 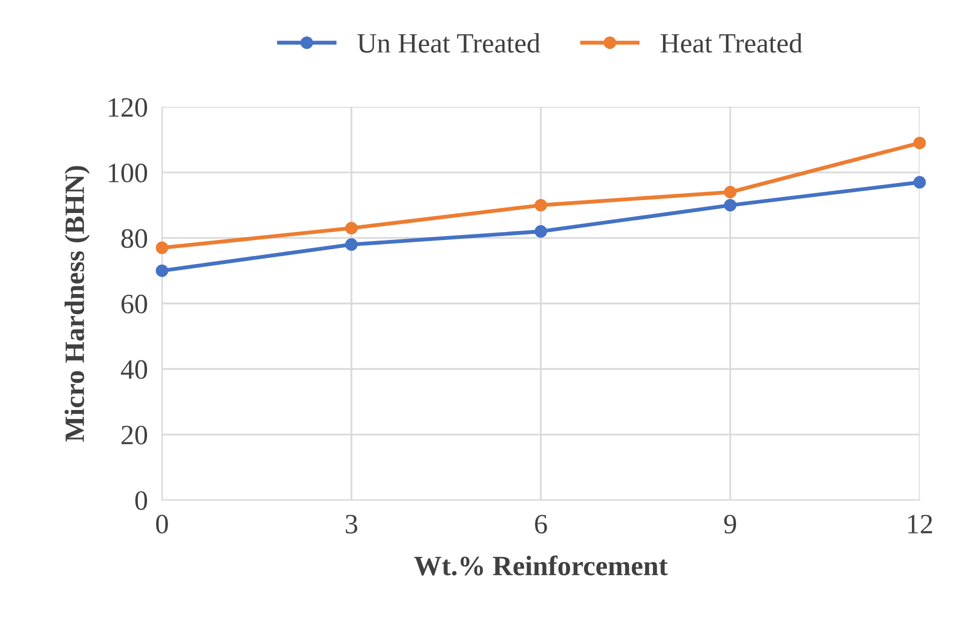 I want to click on y-axis-title: Micro Hardness (BHN), so click(x=77, y=304).